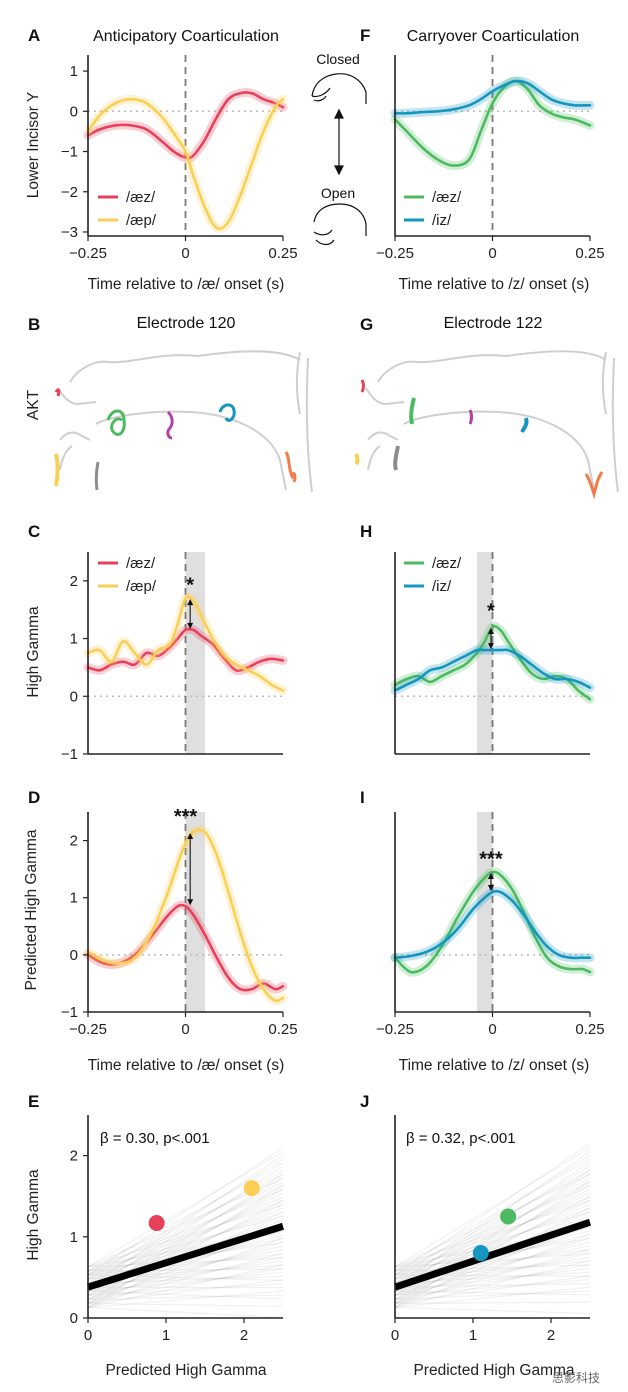 The width and height of the screenshot is (628, 1392). I want to click on trace-larynx-right, so click(594, 485).